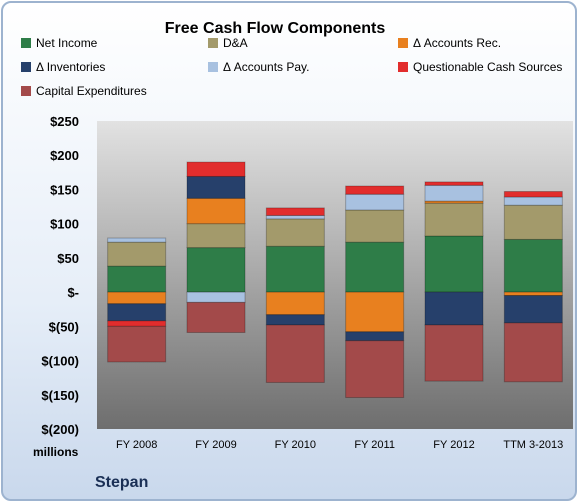 Image resolution: width=578 pixels, height=502 pixels. I want to click on x-tick-label: FY 2010, so click(295, 445).